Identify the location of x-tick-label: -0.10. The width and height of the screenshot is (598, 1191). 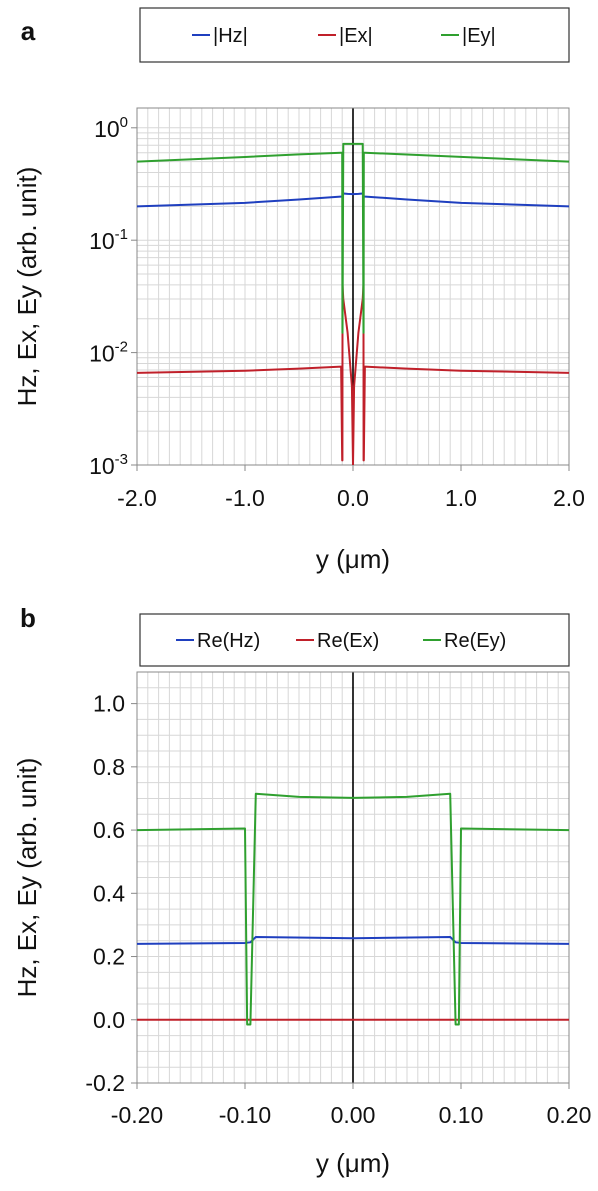
(245, 1115).